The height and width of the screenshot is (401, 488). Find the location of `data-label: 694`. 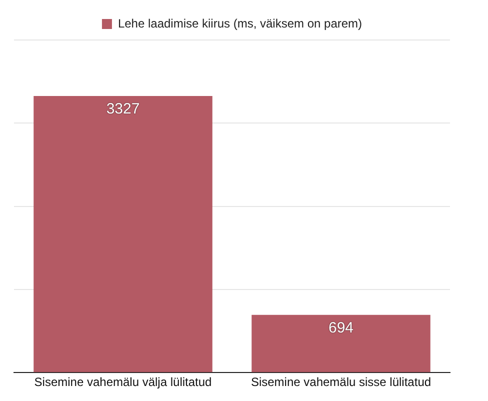

data-label: 694 is located at coordinates (341, 328).